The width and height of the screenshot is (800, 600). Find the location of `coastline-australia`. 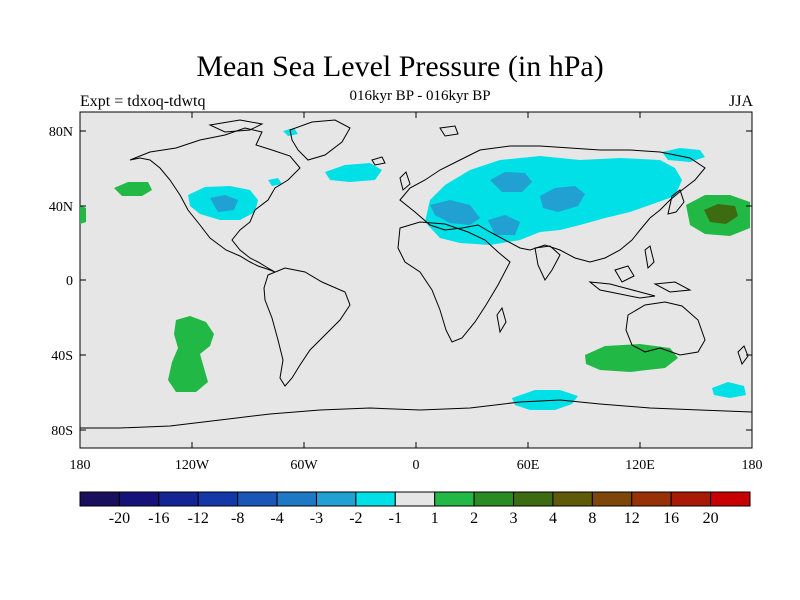

coastline-australia is located at coordinates (665, 328).